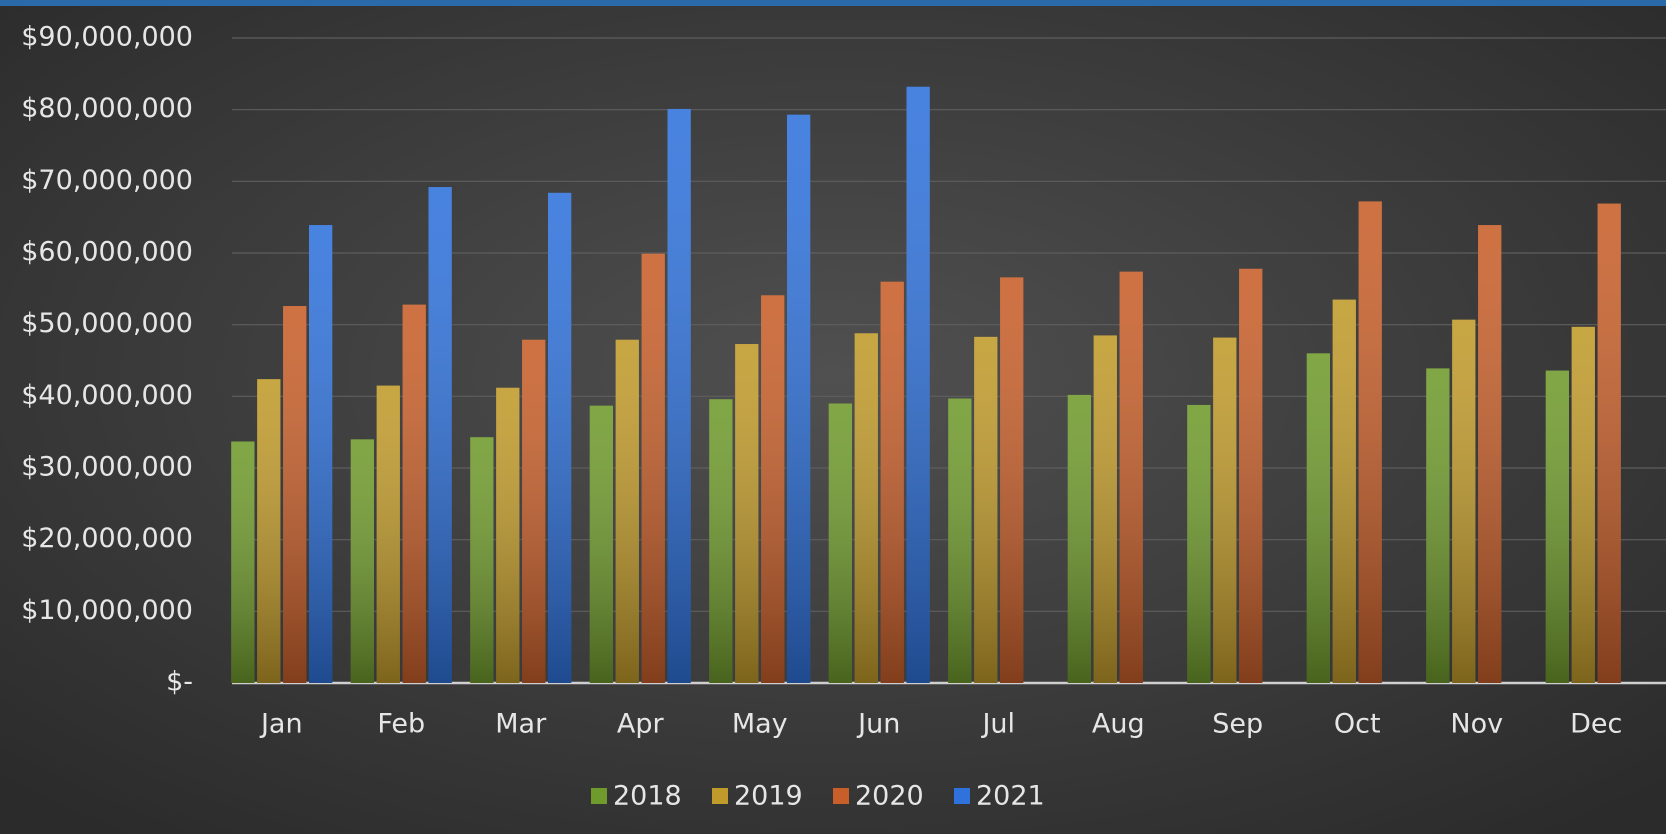 The height and width of the screenshot is (834, 1666). Describe the element at coordinates (107, 467) in the screenshot. I see `y-tick-label: $30,000,000` at that location.